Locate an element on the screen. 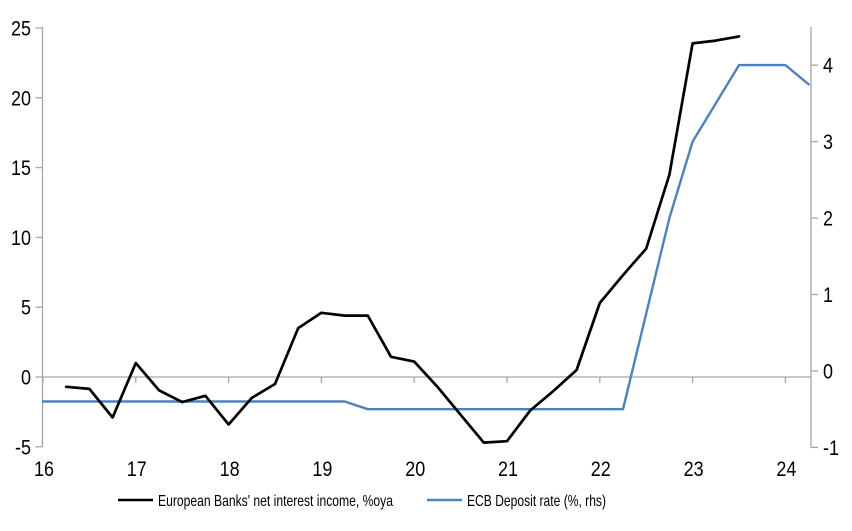 Image resolution: width=852 pixels, height=531 pixels. x-axis-tick-label: 17 is located at coordinates (137, 469).